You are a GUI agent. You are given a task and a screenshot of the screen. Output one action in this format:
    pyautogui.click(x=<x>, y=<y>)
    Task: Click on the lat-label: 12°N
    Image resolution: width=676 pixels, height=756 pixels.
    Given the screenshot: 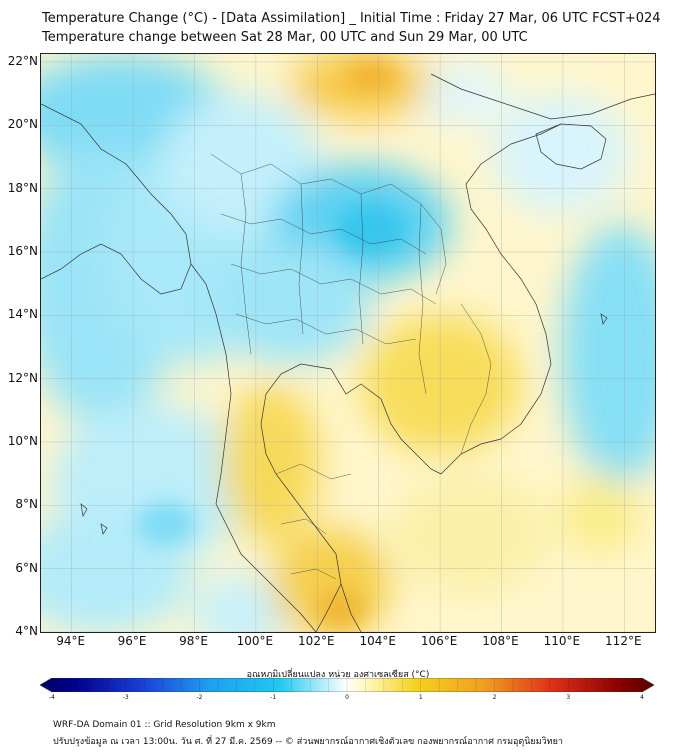 What is the action you would take?
    pyautogui.click(x=22, y=377)
    